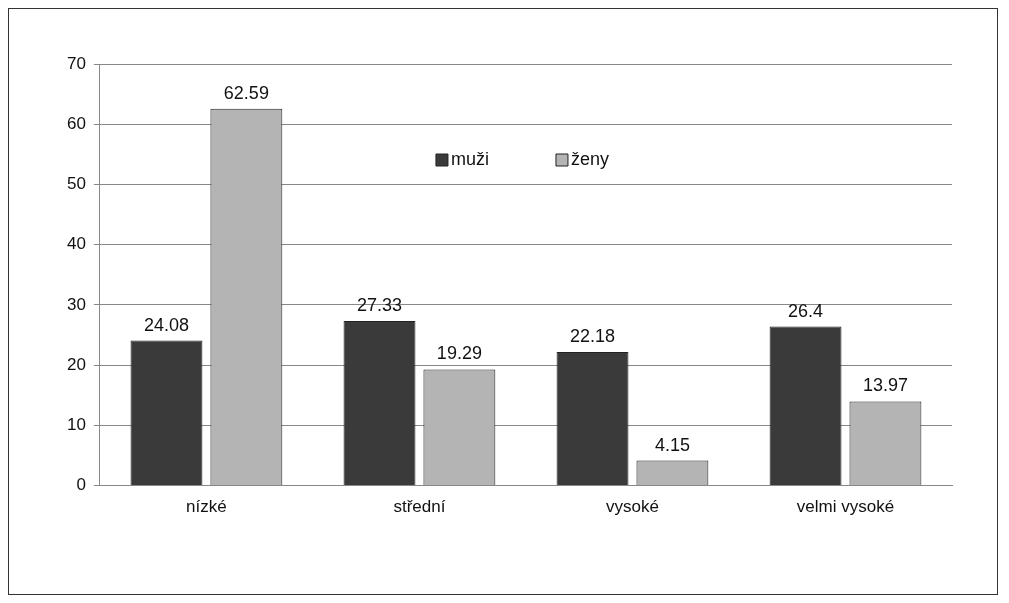  What do you see at coordinates (76, 123) in the screenshot?
I see `y-tick-label: 60` at bounding box center [76, 123].